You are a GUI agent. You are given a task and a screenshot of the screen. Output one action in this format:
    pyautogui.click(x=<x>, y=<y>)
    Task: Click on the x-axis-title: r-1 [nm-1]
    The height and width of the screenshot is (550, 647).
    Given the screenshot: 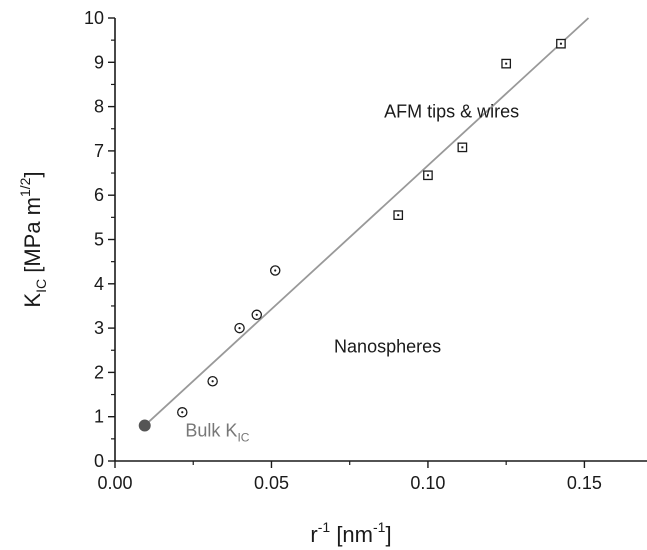 What is the action you would take?
    pyautogui.click(x=350, y=533)
    